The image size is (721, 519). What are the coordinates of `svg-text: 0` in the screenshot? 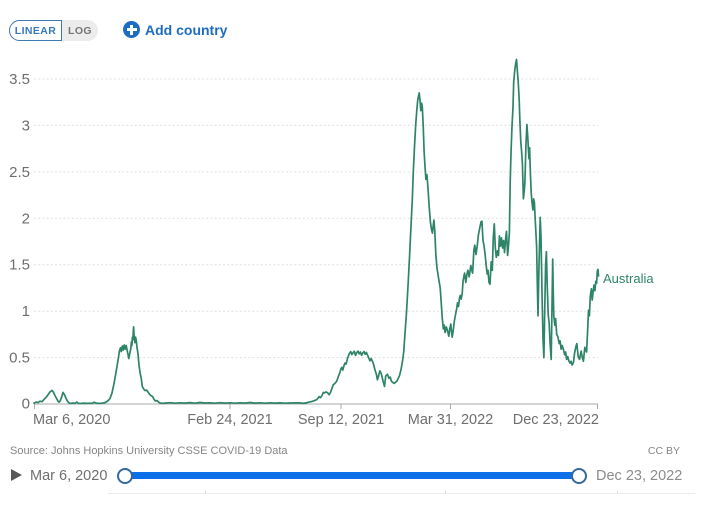 It's located at (26, 404).